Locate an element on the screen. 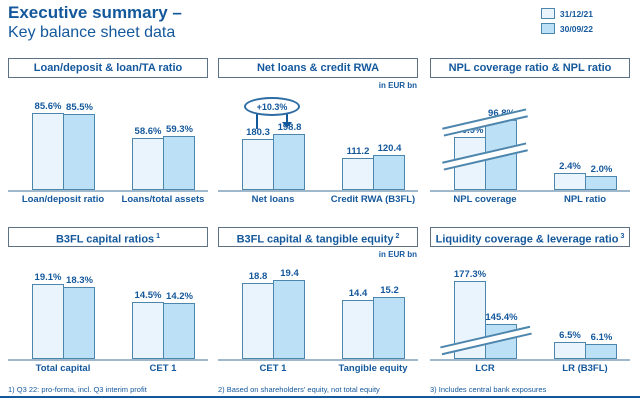 The image size is (640, 403). legend: 31/12/21 30/09/22 is located at coordinates (566, 23).